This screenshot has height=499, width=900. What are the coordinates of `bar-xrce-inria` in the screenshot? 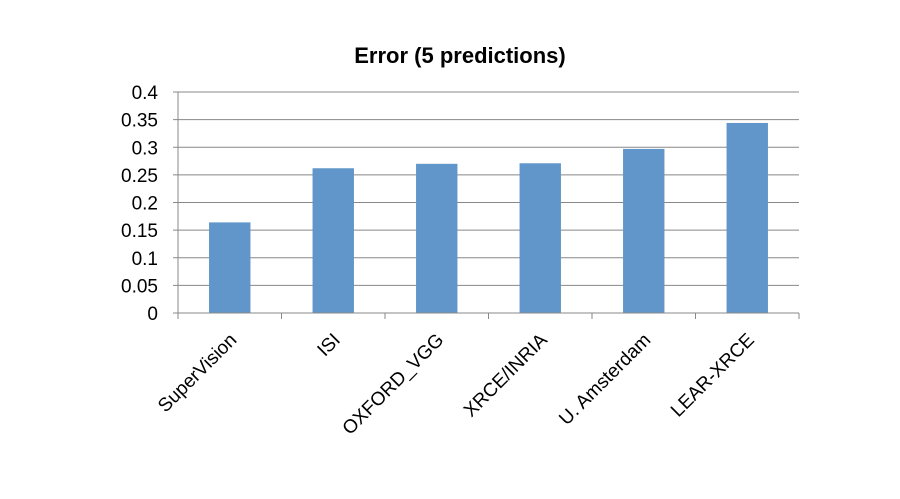 It's located at (540, 238).